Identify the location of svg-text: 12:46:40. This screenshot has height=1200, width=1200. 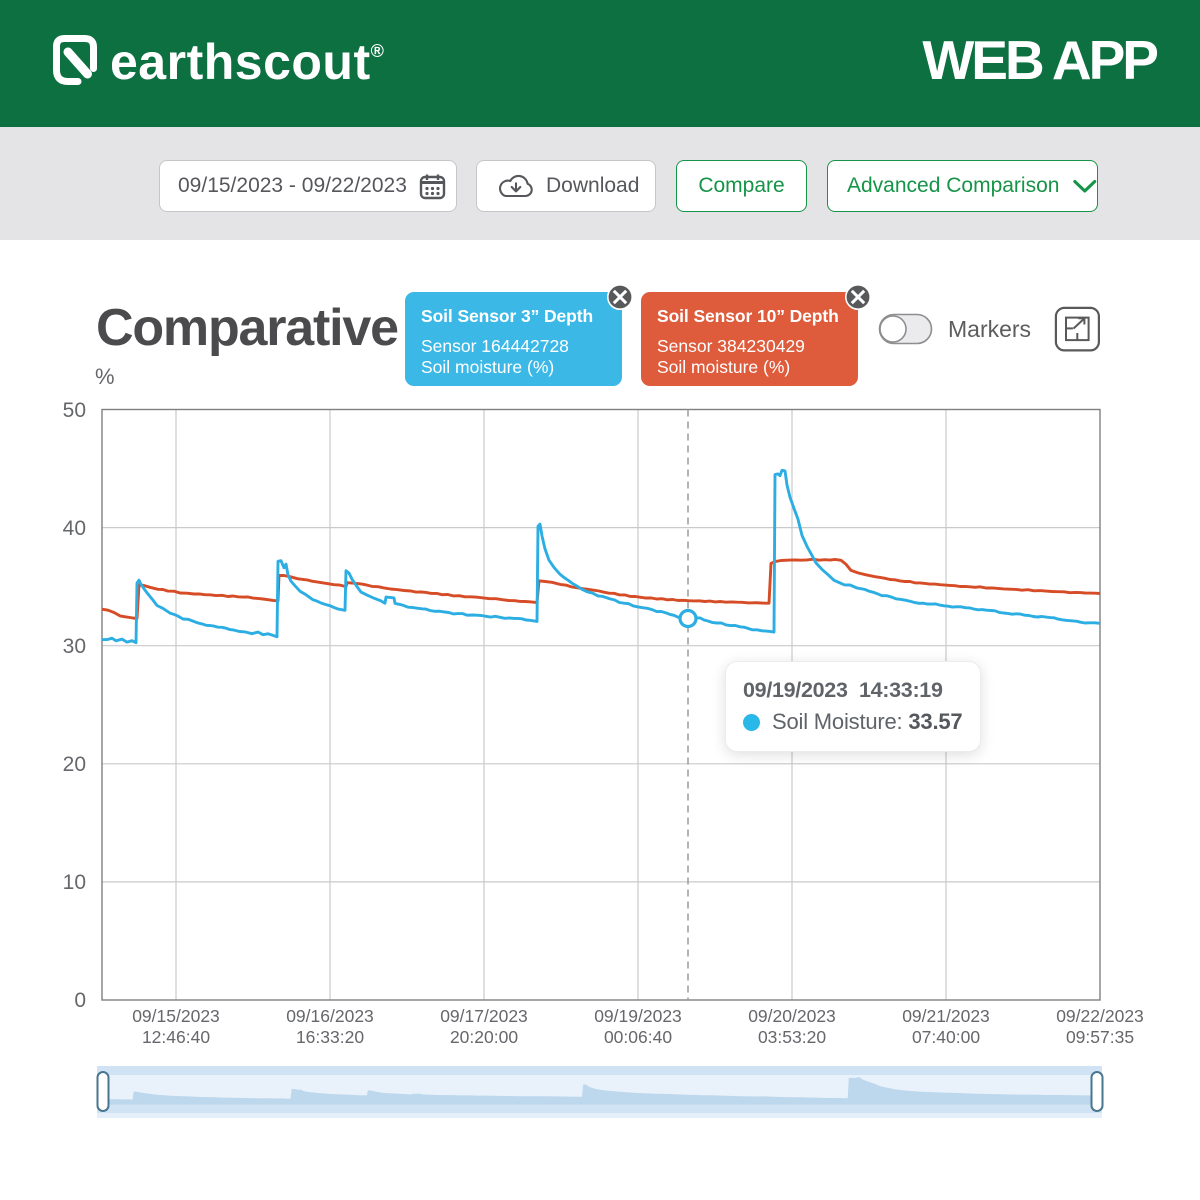
(176, 1037).